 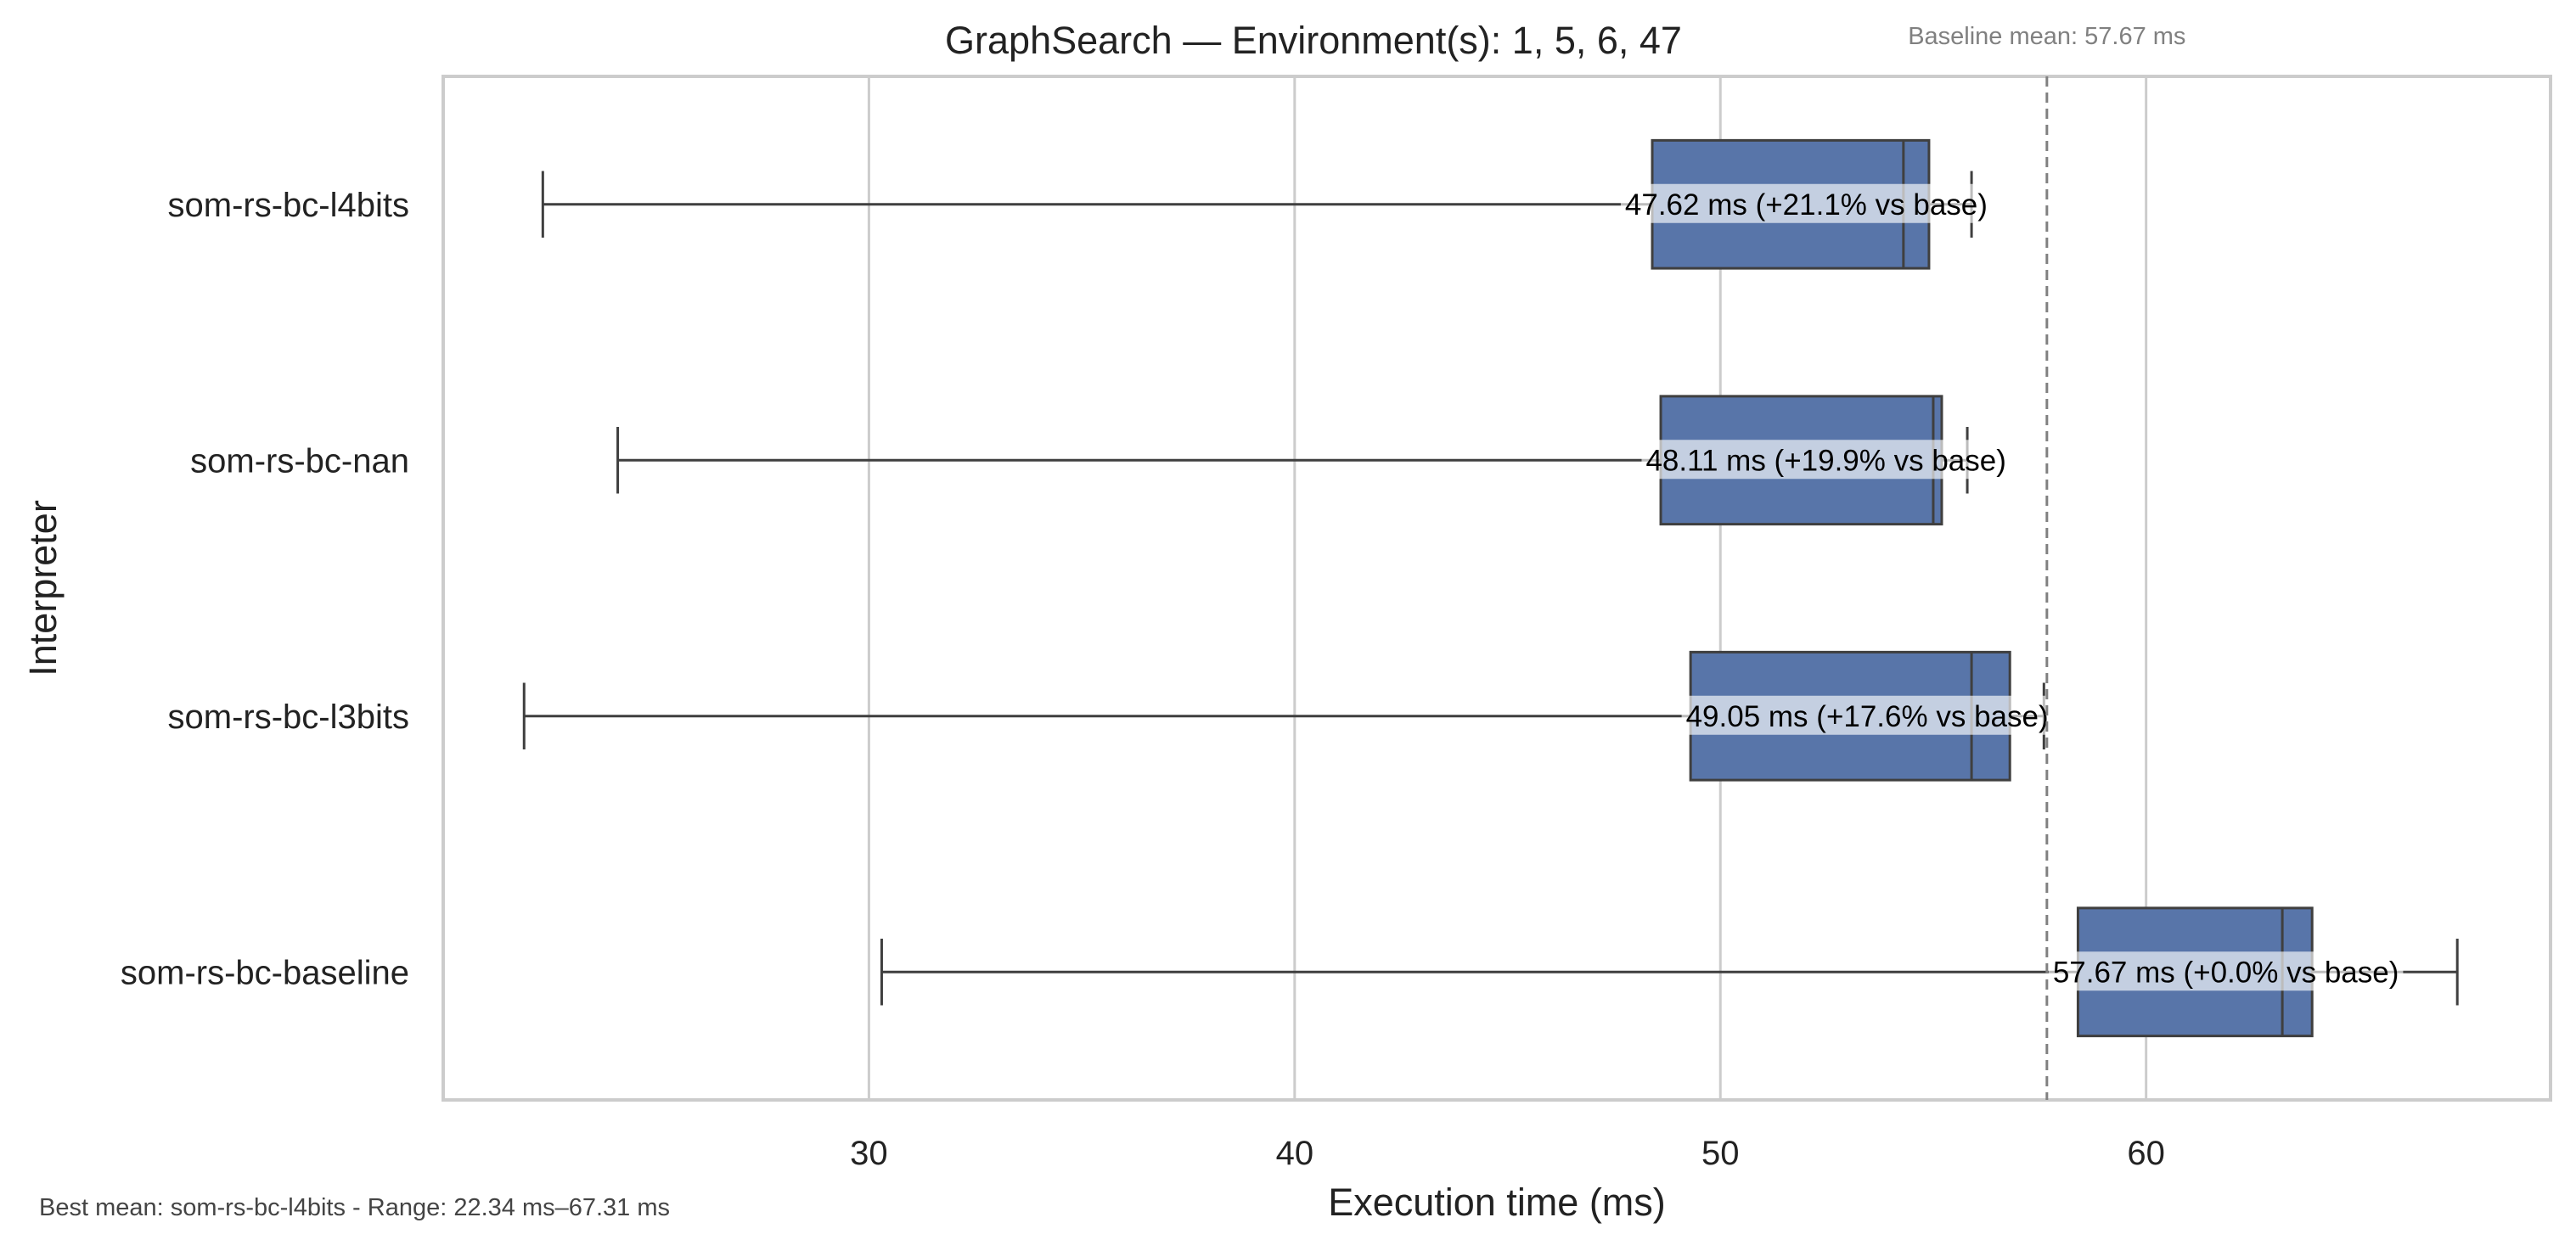 I want to click on y-category-label: som-rs-bc-baseline, so click(x=265, y=972).